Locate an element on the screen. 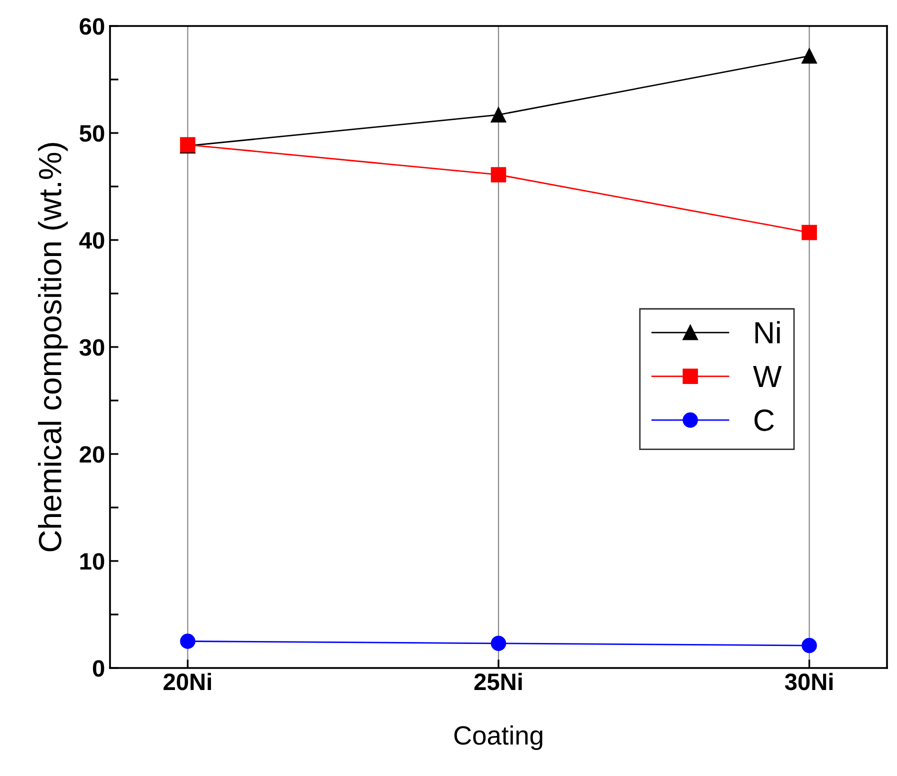 This screenshot has width=897, height=776. y-axis-title: Chemical composition (wt.%) is located at coordinates (53, 347).